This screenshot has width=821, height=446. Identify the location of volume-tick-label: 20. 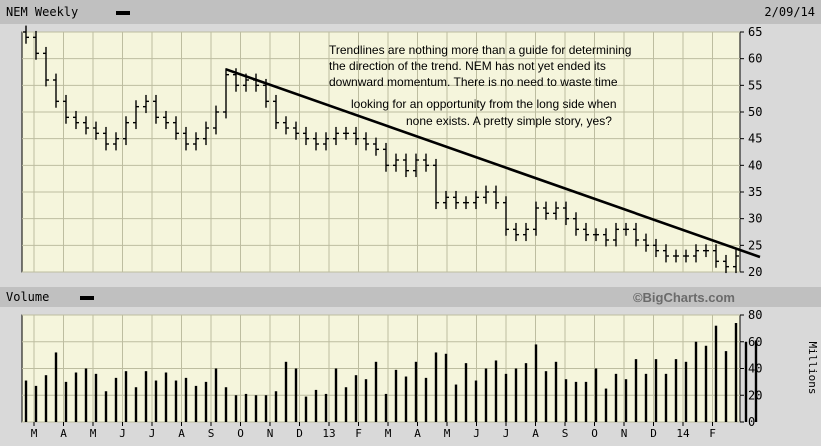
(755, 395).